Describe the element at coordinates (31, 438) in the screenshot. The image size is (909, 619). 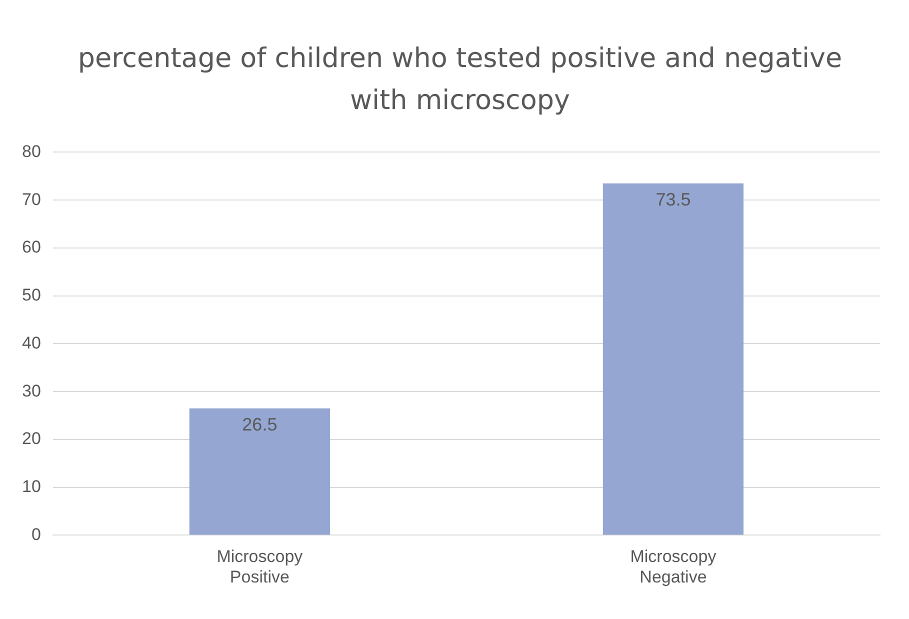
I see `y-tick-label: 20` at that location.